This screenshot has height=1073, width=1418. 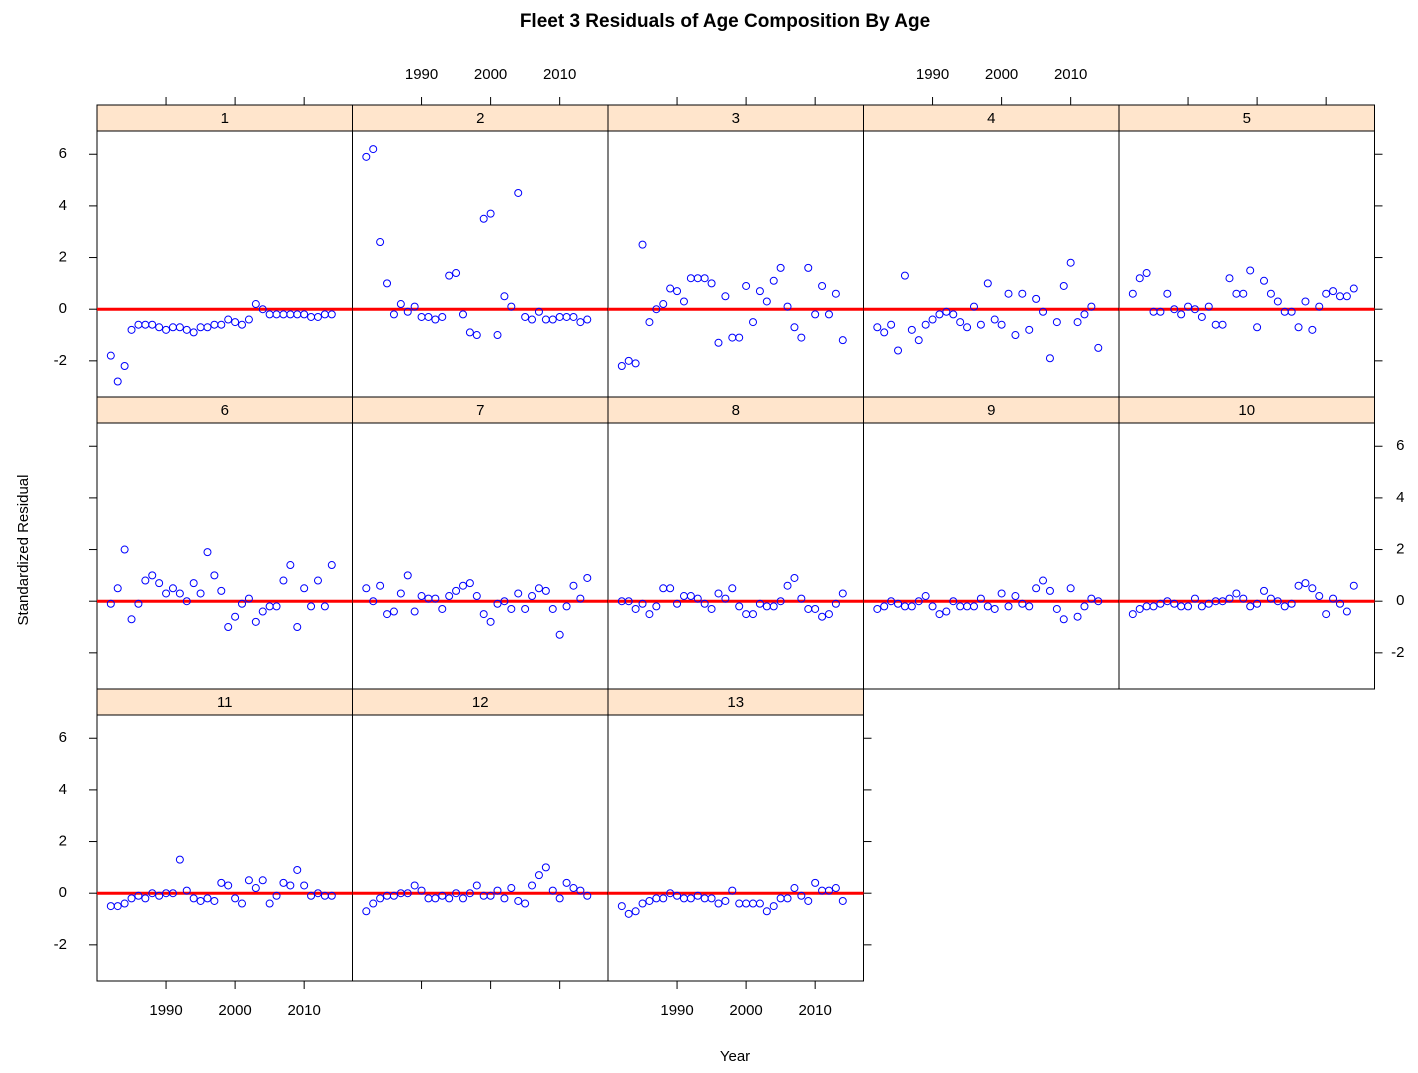 What do you see at coordinates (480, 702) in the screenshot?
I see `strip-label: 12` at bounding box center [480, 702].